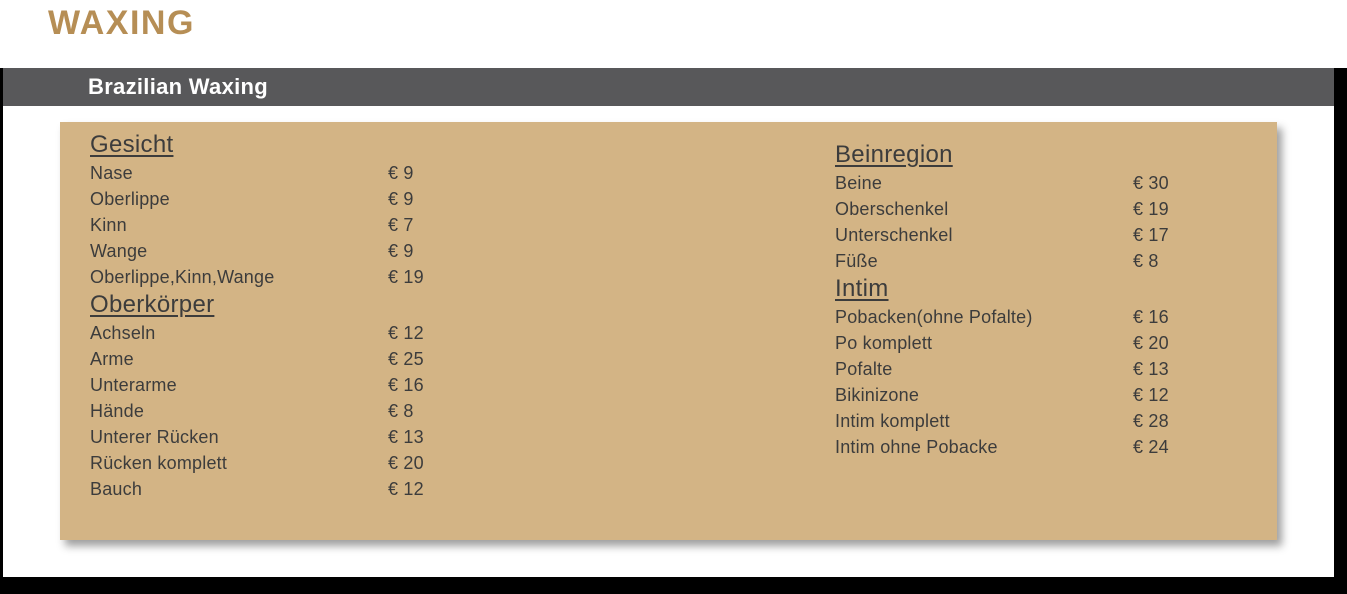  Describe the element at coordinates (859, 183) in the screenshot. I see `item-label: Beine` at that location.